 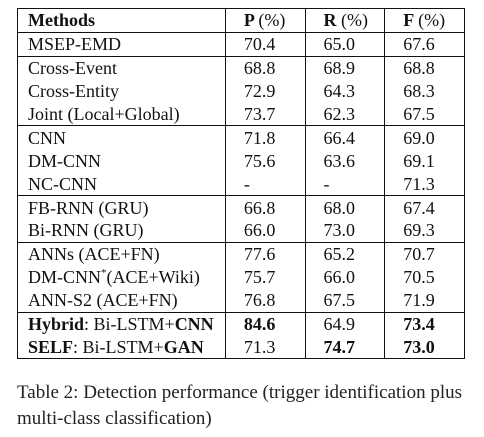 What do you see at coordinates (345, 137) in the screenshot?
I see `recall-cell: 66.4` at bounding box center [345, 137].